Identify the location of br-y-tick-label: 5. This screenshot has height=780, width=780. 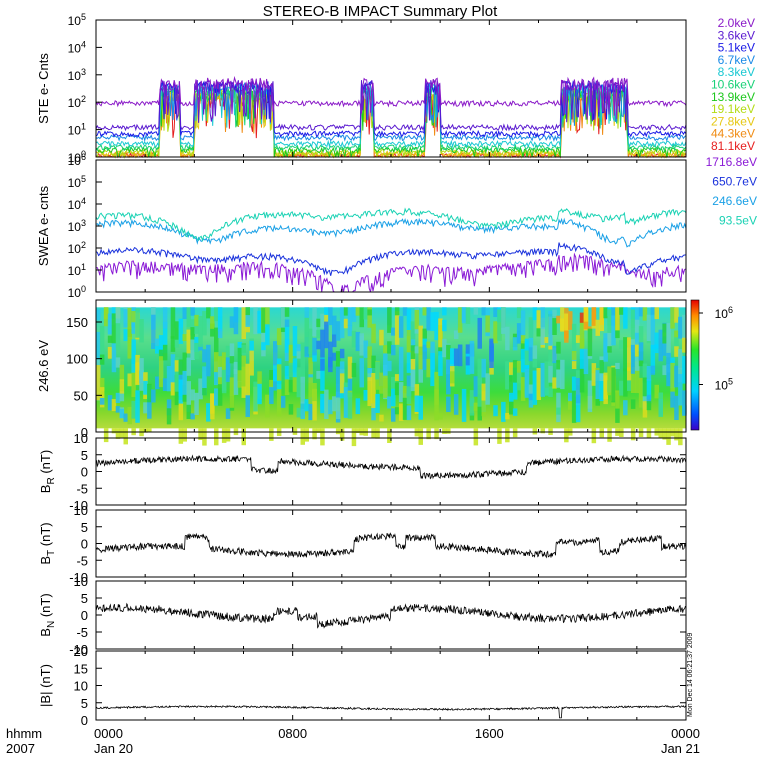
(84, 455).